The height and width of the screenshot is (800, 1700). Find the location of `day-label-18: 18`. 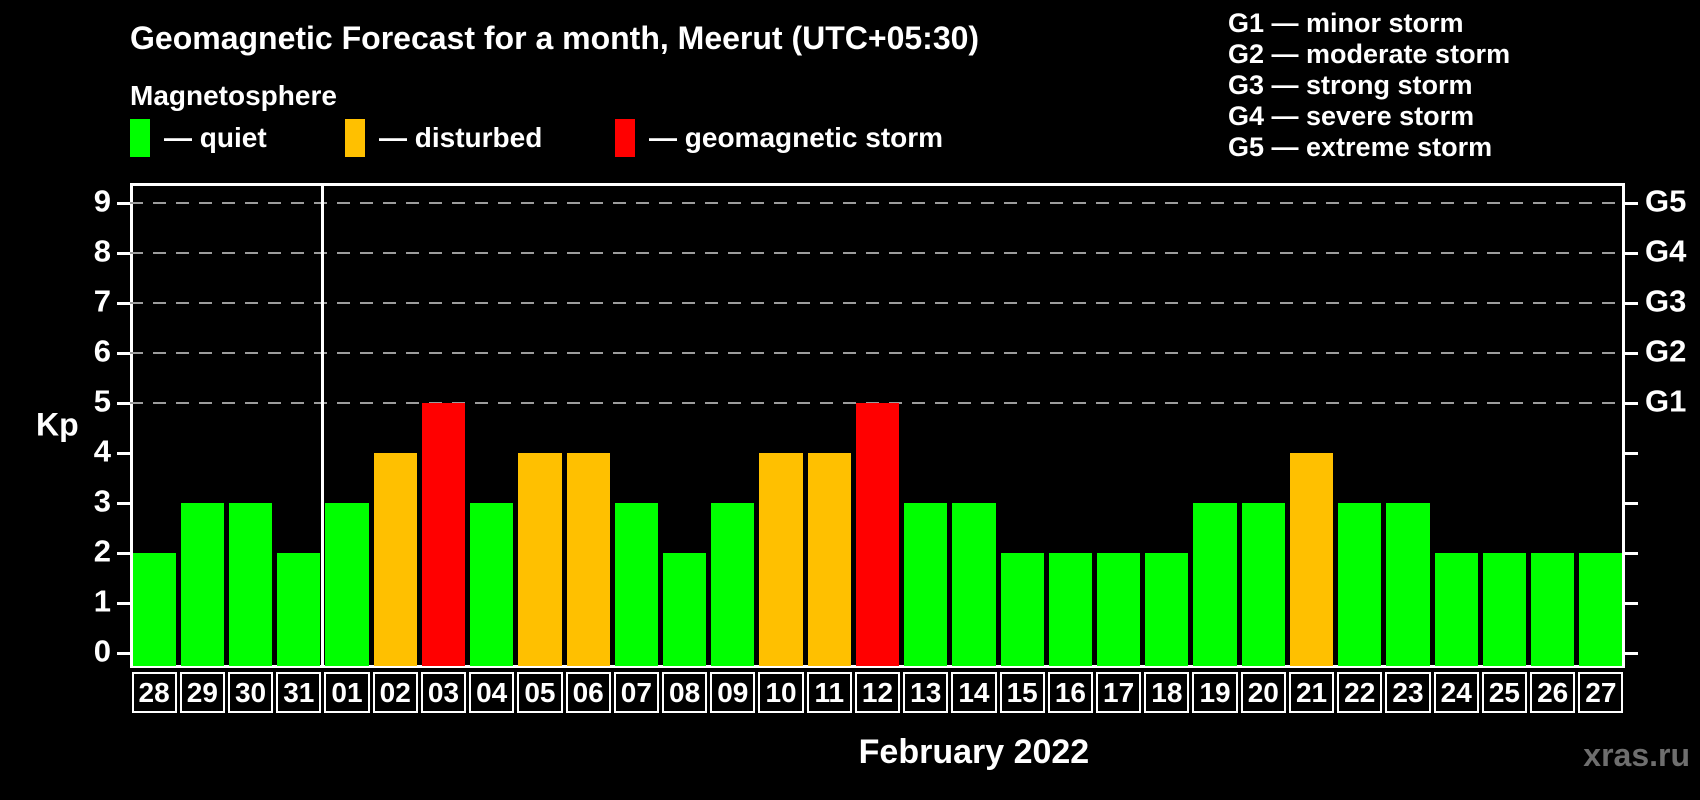

day-label-18: 18 is located at coordinates (1167, 692).